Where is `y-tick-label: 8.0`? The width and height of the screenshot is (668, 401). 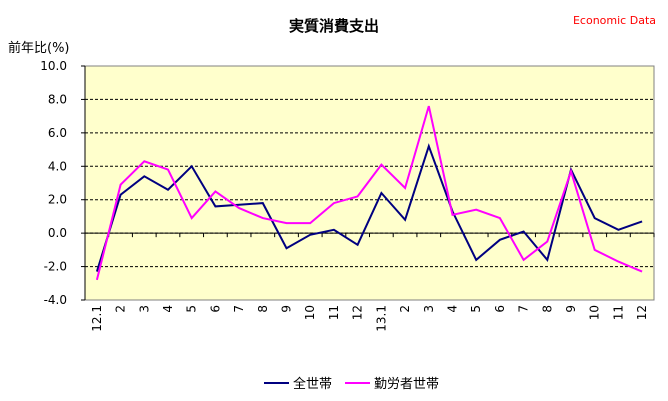 y-tick-label: 8.0 is located at coordinates (57, 99).